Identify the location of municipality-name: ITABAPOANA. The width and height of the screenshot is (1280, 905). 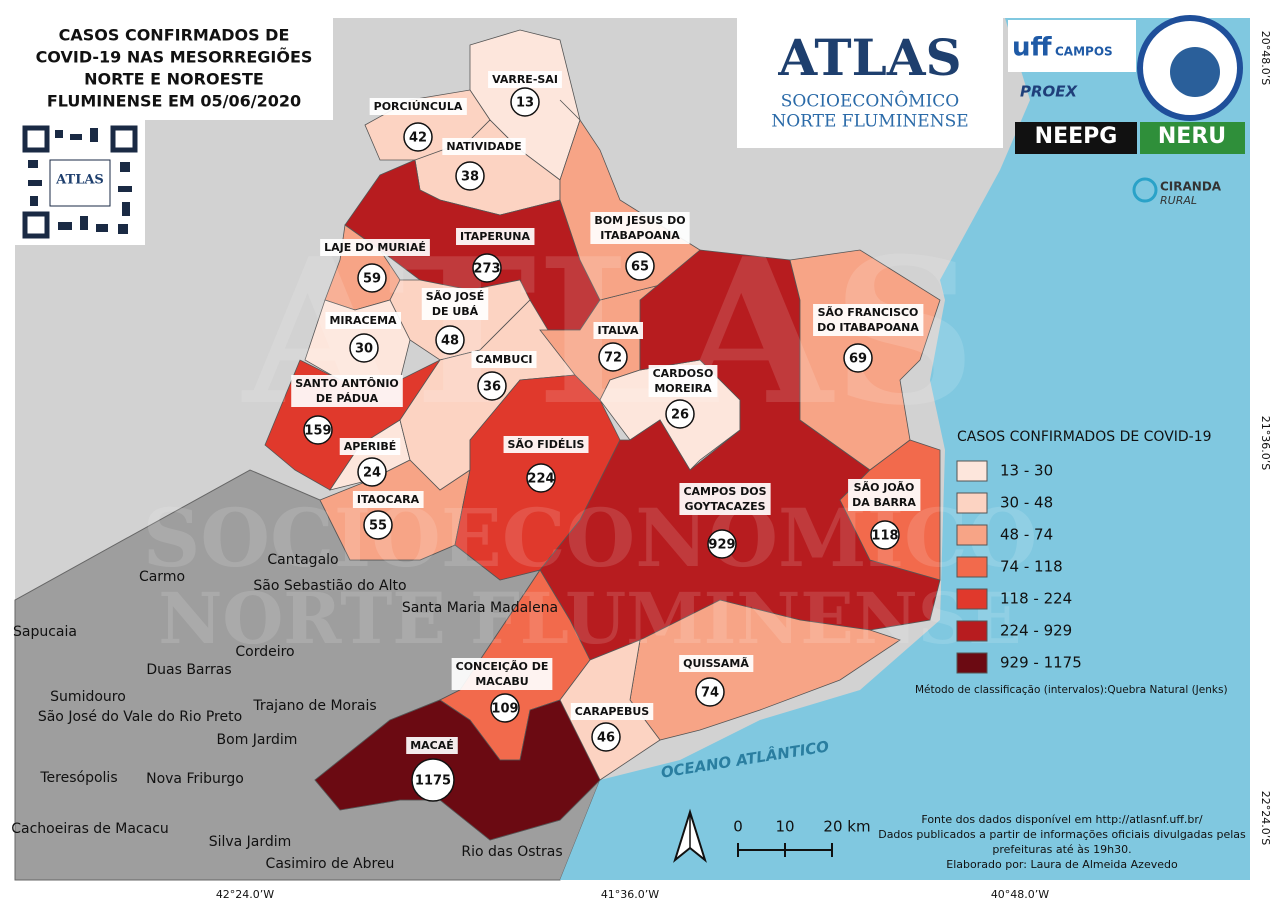
(640, 235).